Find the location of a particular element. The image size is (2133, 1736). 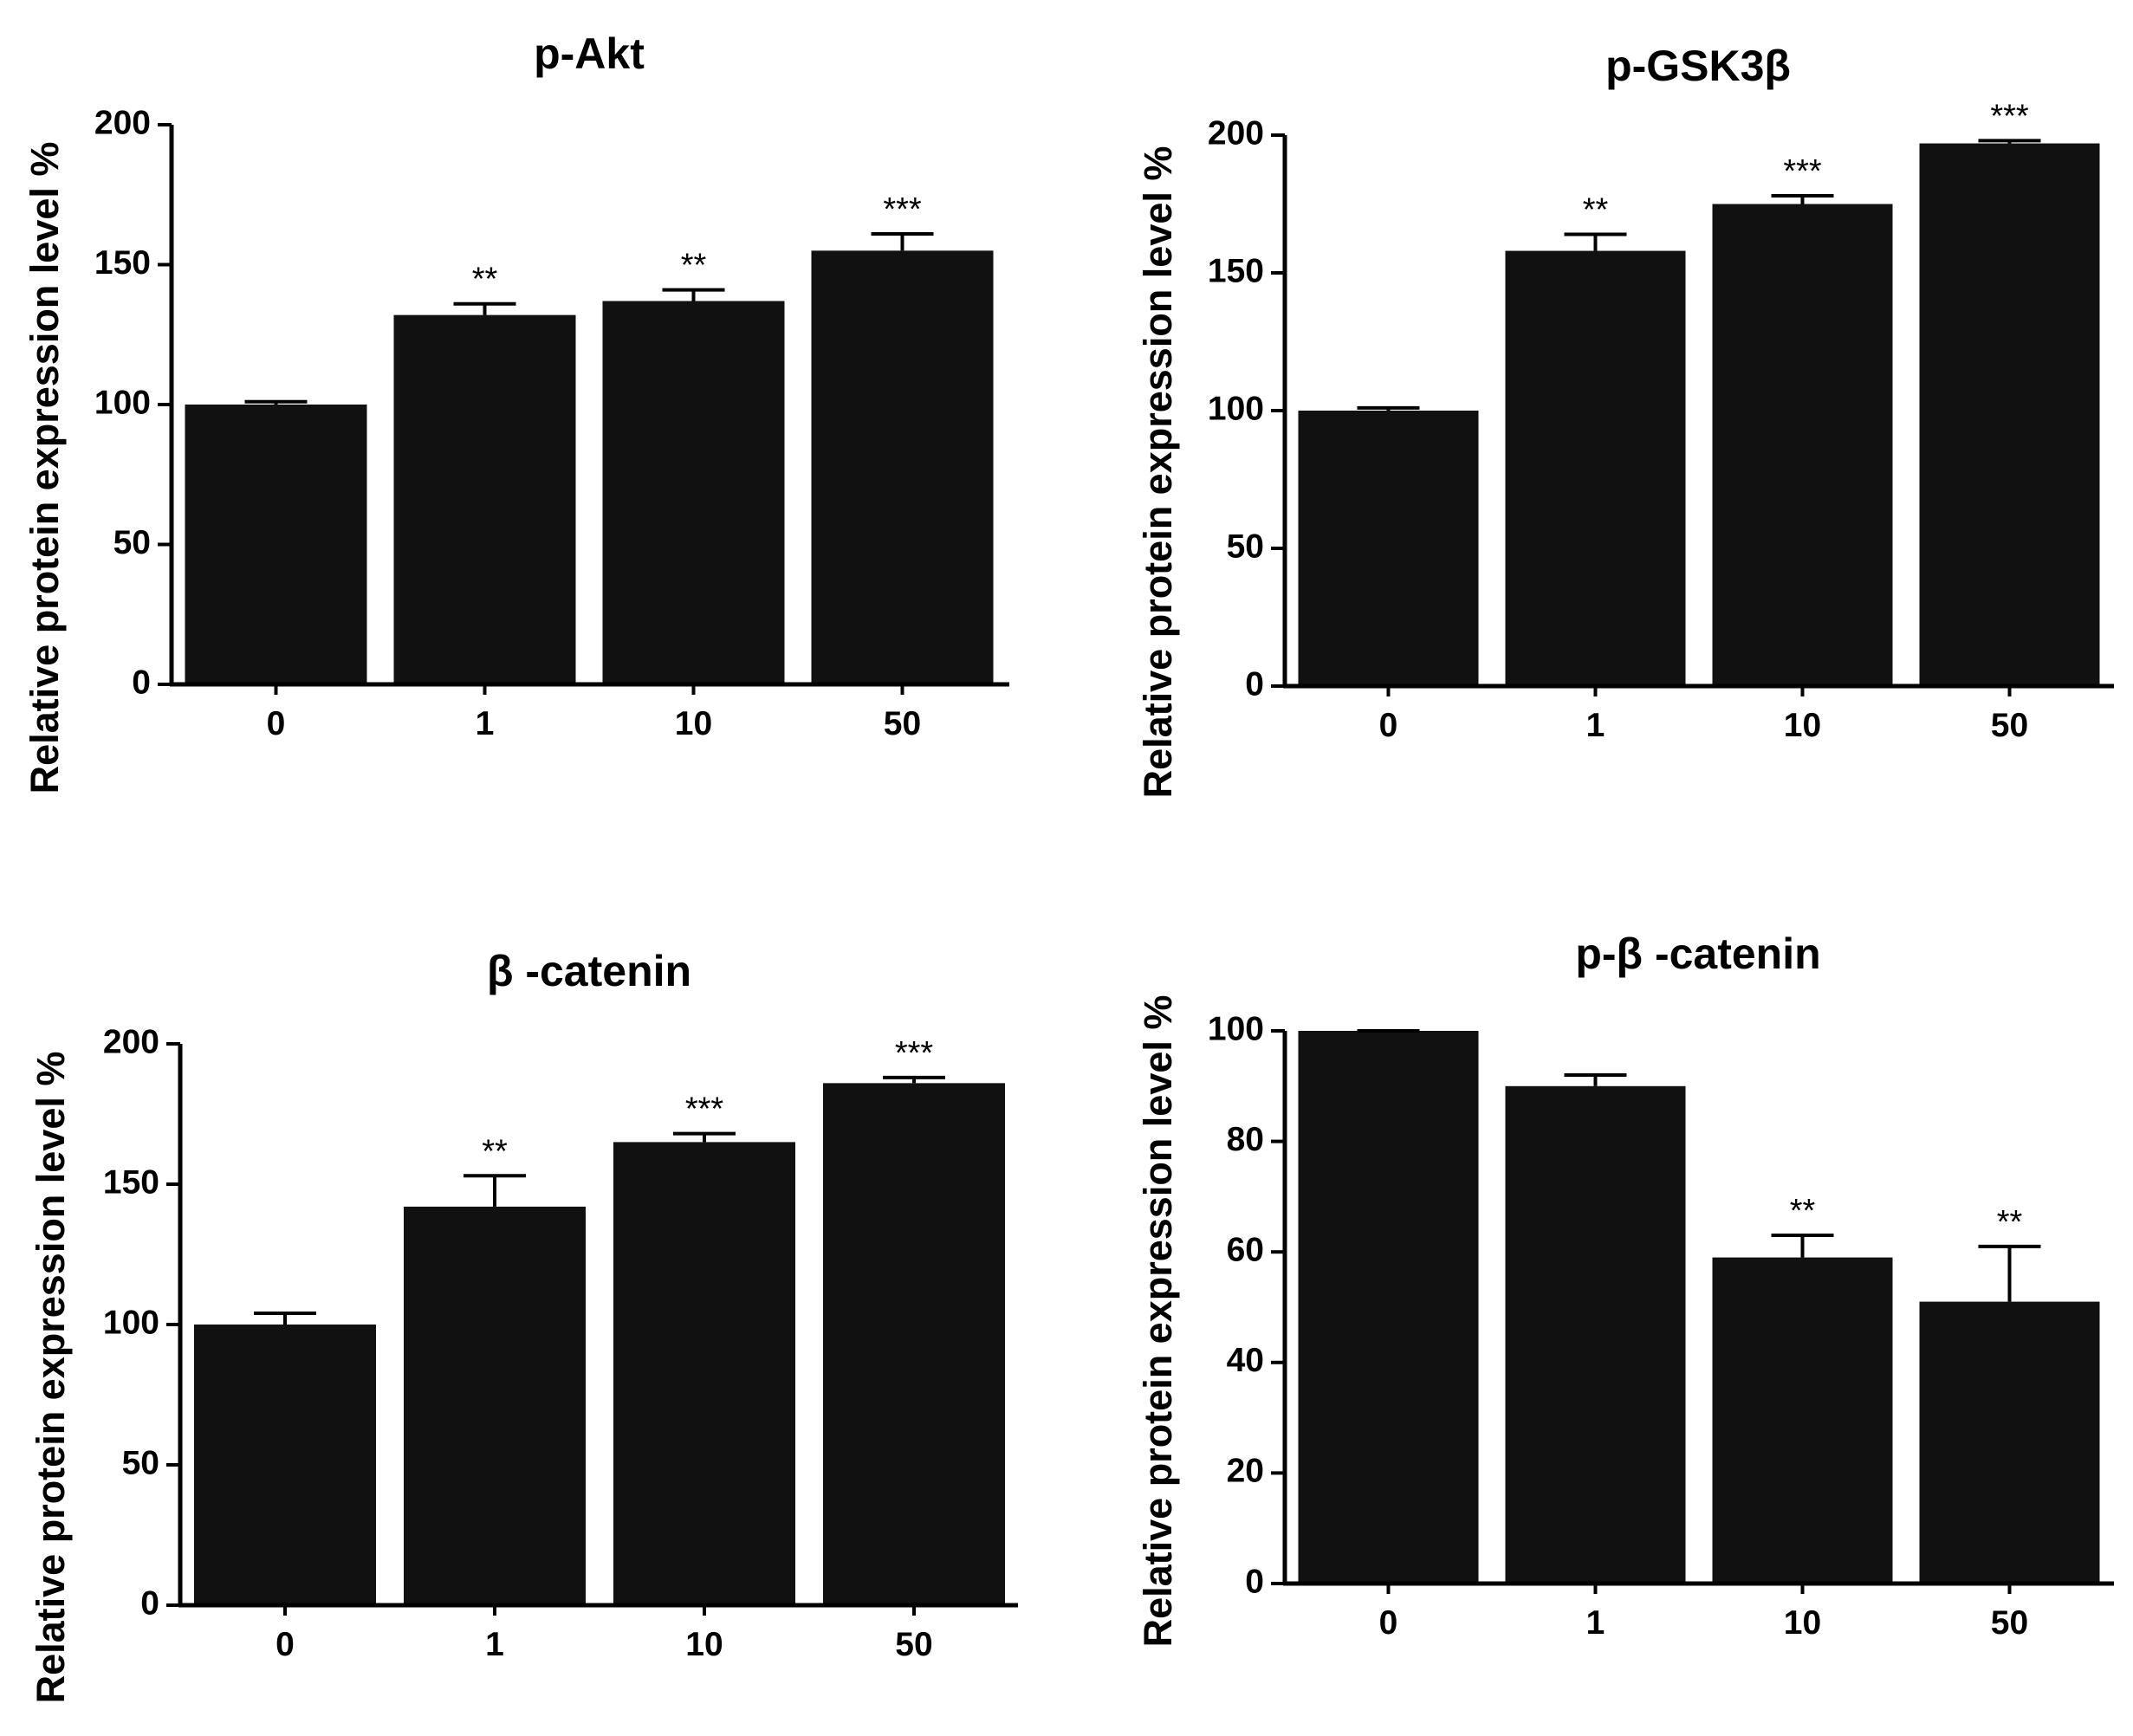

y-tick-label: 40 is located at coordinates (1245, 1361).